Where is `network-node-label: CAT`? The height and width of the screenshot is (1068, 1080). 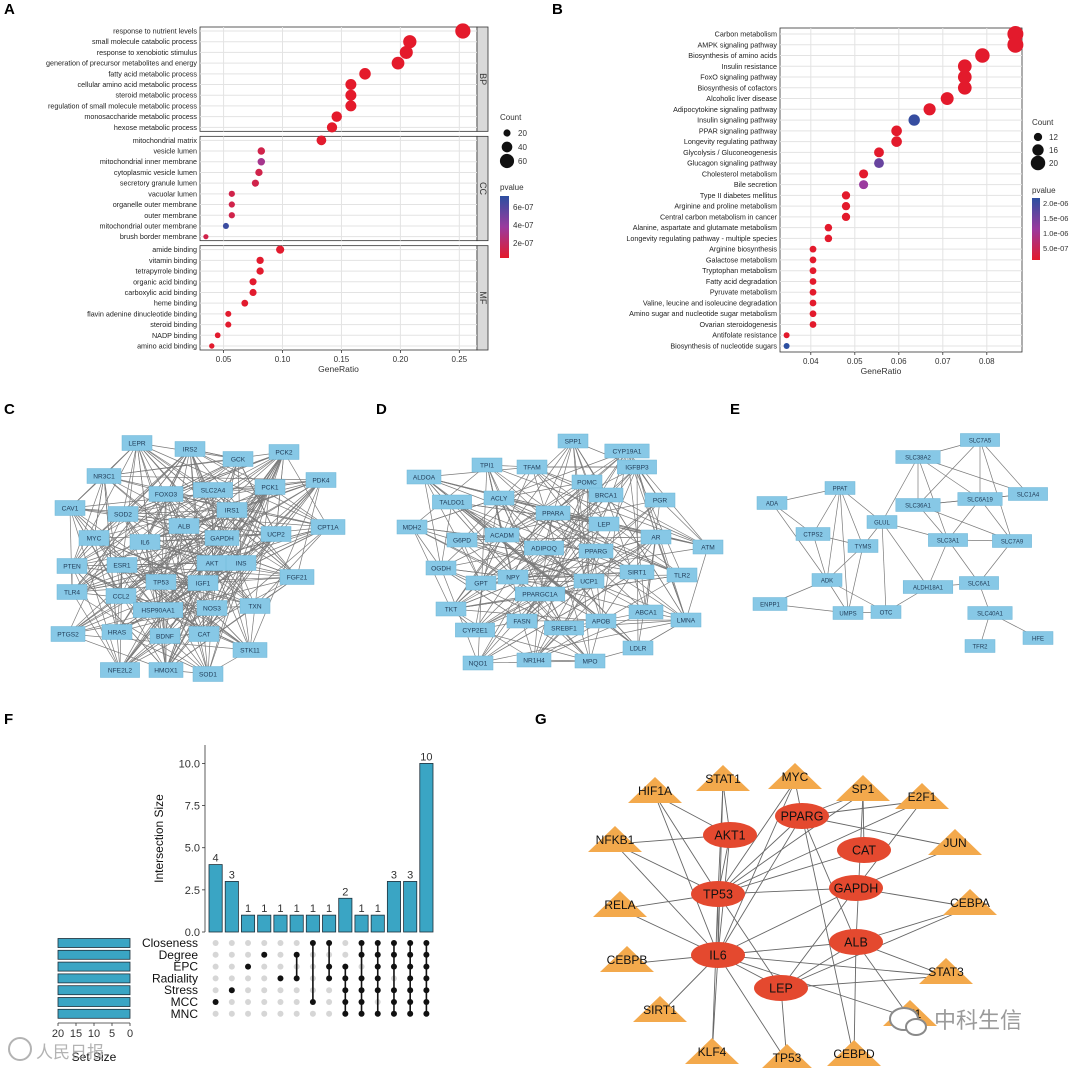
network-node-label: CAT is located at coordinates (204, 634).